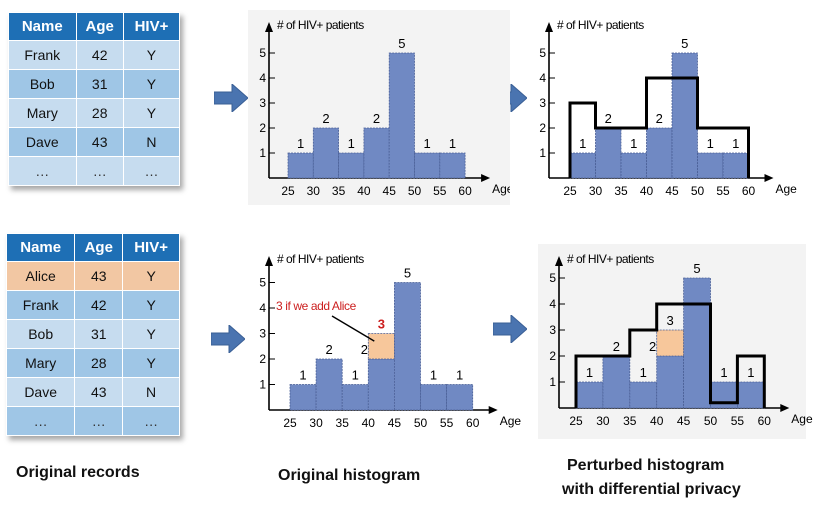 The width and height of the screenshot is (817, 510). I want to click on column-header: Age, so click(99, 26).